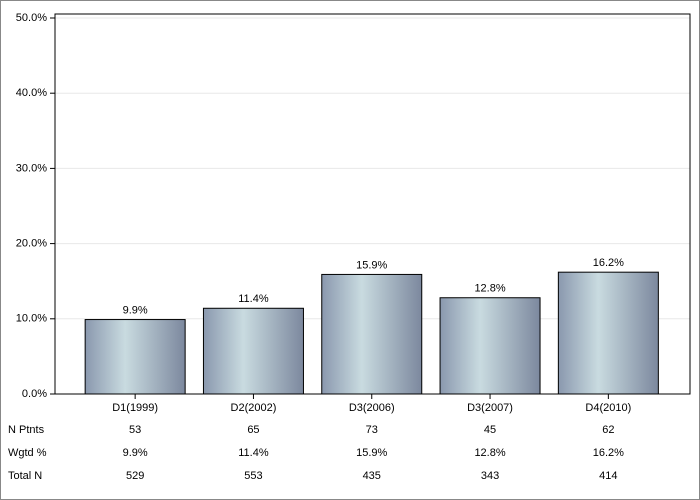 Image resolution: width=700 pixels, height=500 pixels. What do you see at coordinates (34, 394) in the screenshot?
I see `y-tick-label: 0.0%` at bounding box center [34, 394].